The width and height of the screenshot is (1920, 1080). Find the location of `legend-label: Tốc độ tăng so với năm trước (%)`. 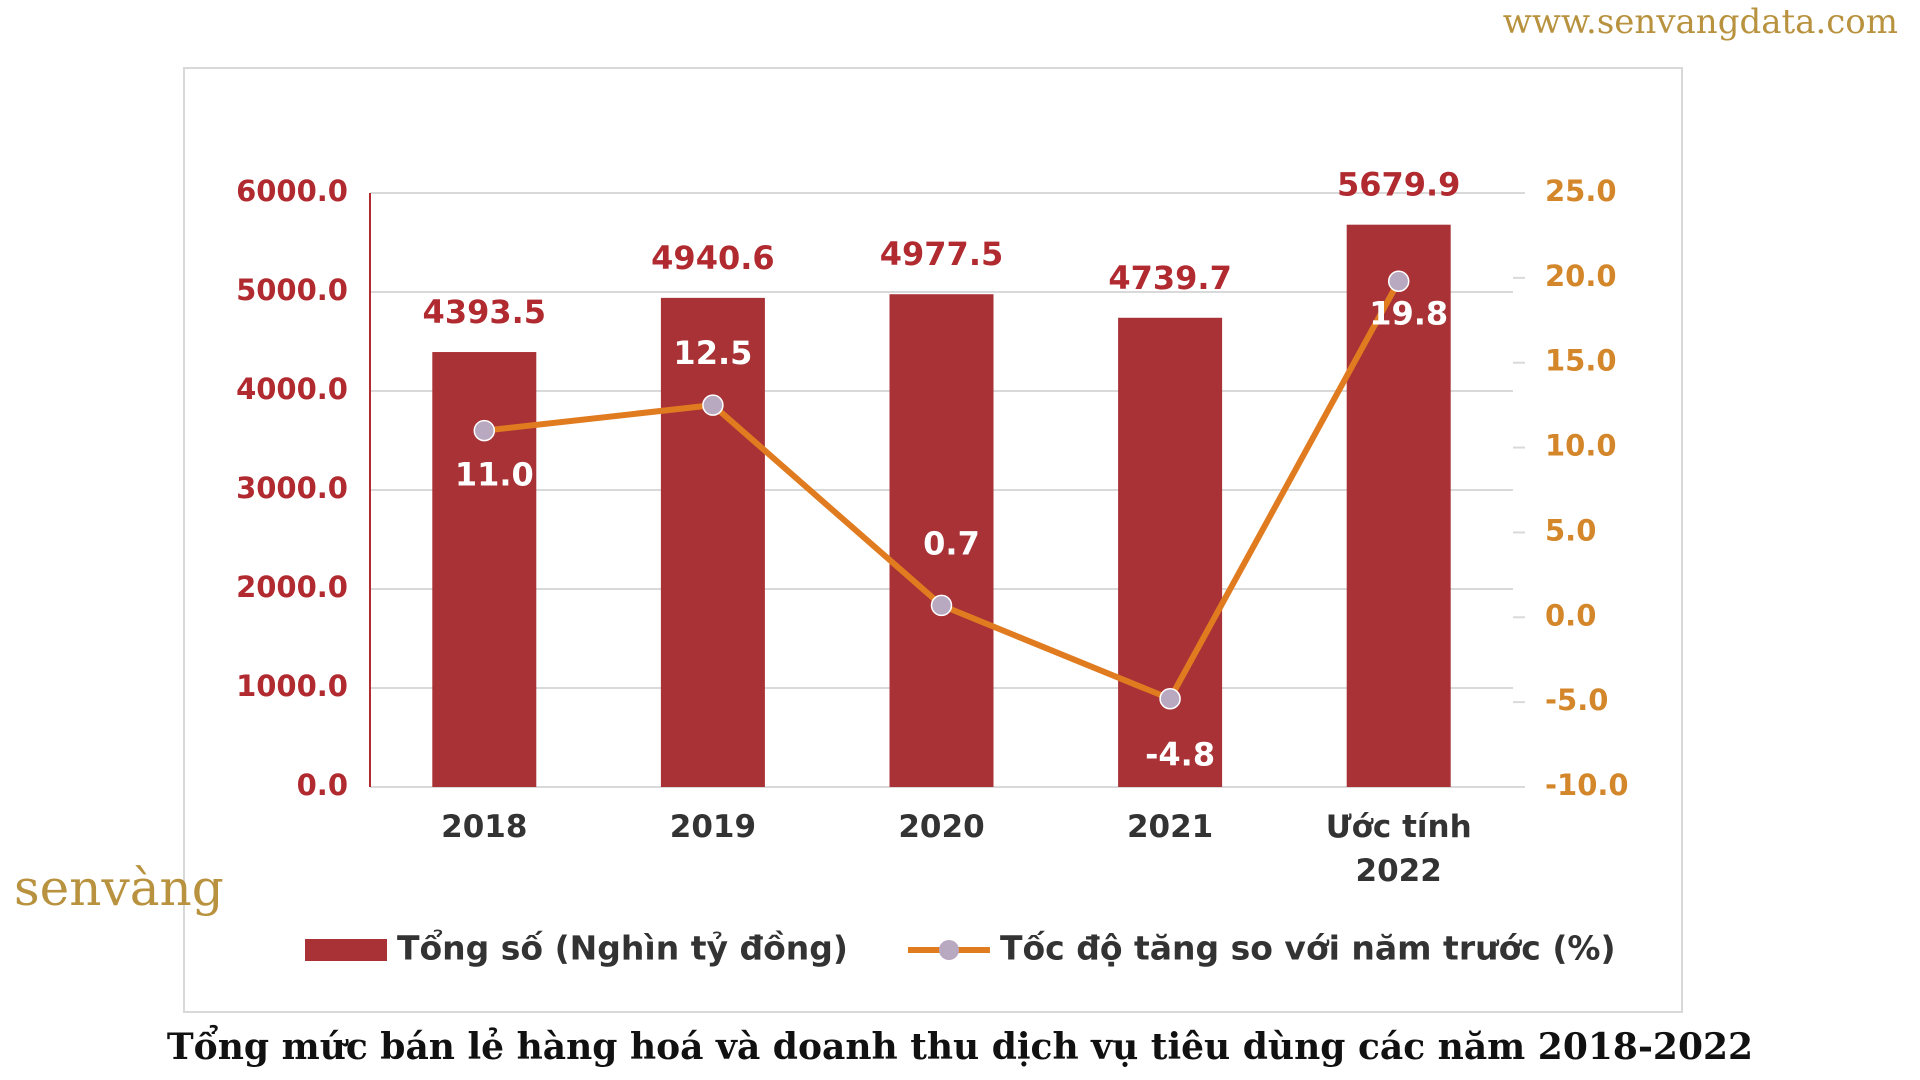

legend-label: Tốc độ tăng so với năm trước (%) is located at coordinates (1308, 948).